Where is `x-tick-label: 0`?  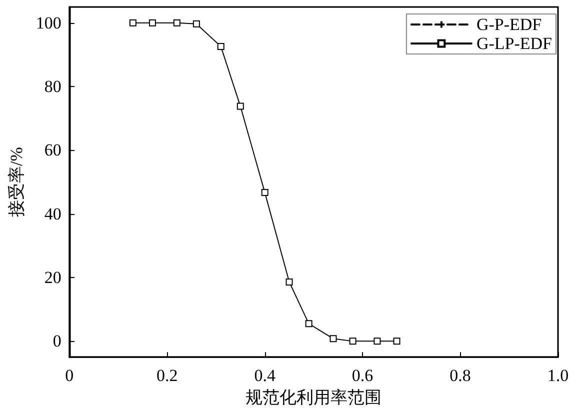
x-tick-label: 0 is located at coordinates (69, 376).